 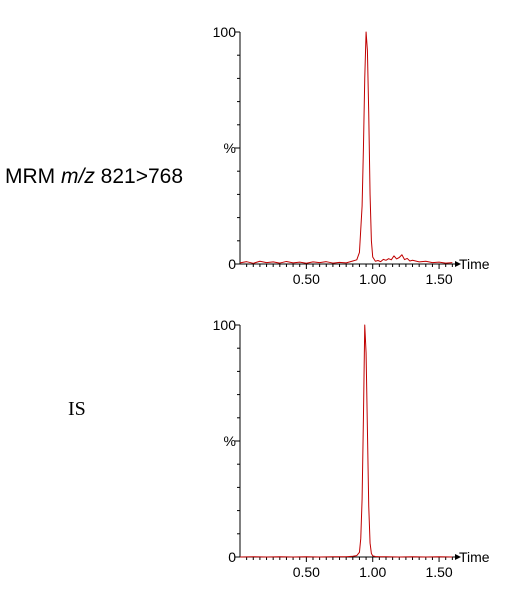 What do you see at coordinates (33, 176) in the screenshot?
I see `panel-label-mrm-prefix: MRM` at bounding box center [33, 176].